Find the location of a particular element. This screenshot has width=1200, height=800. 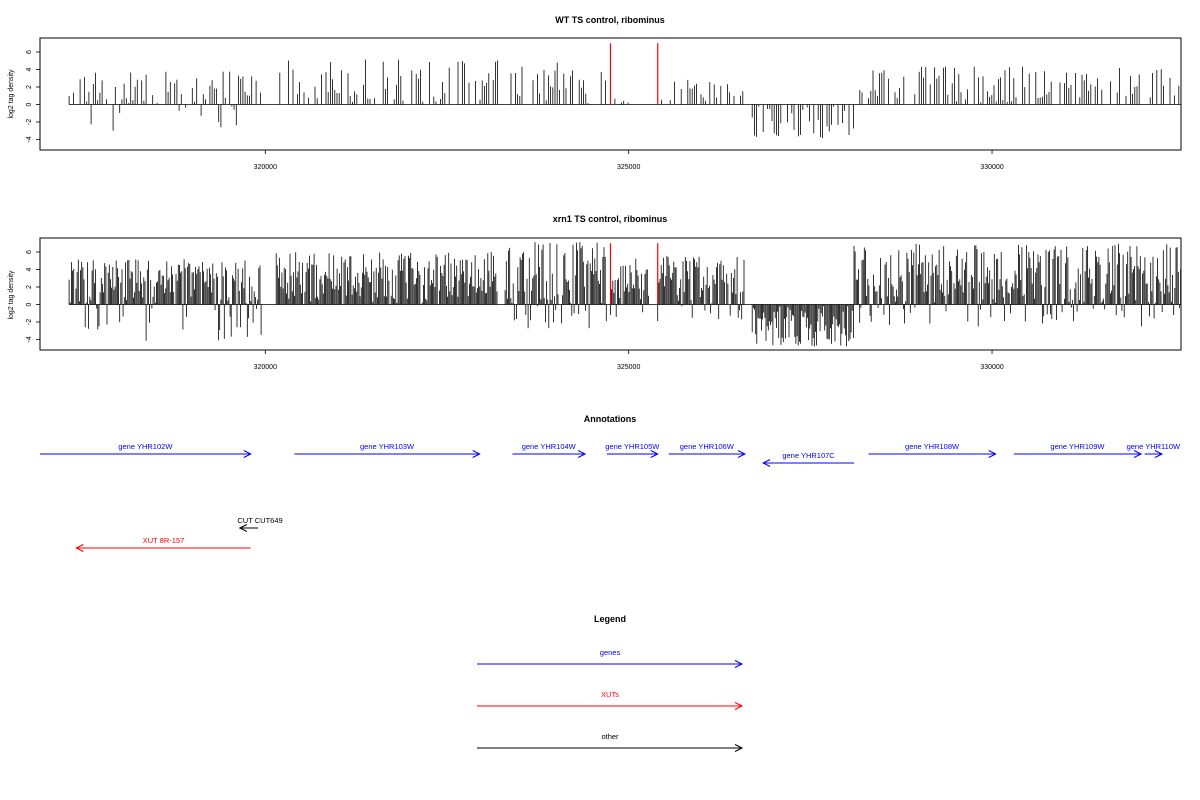

xrn1-x-tick-label: 330000 is located at coordinates (991, 367).